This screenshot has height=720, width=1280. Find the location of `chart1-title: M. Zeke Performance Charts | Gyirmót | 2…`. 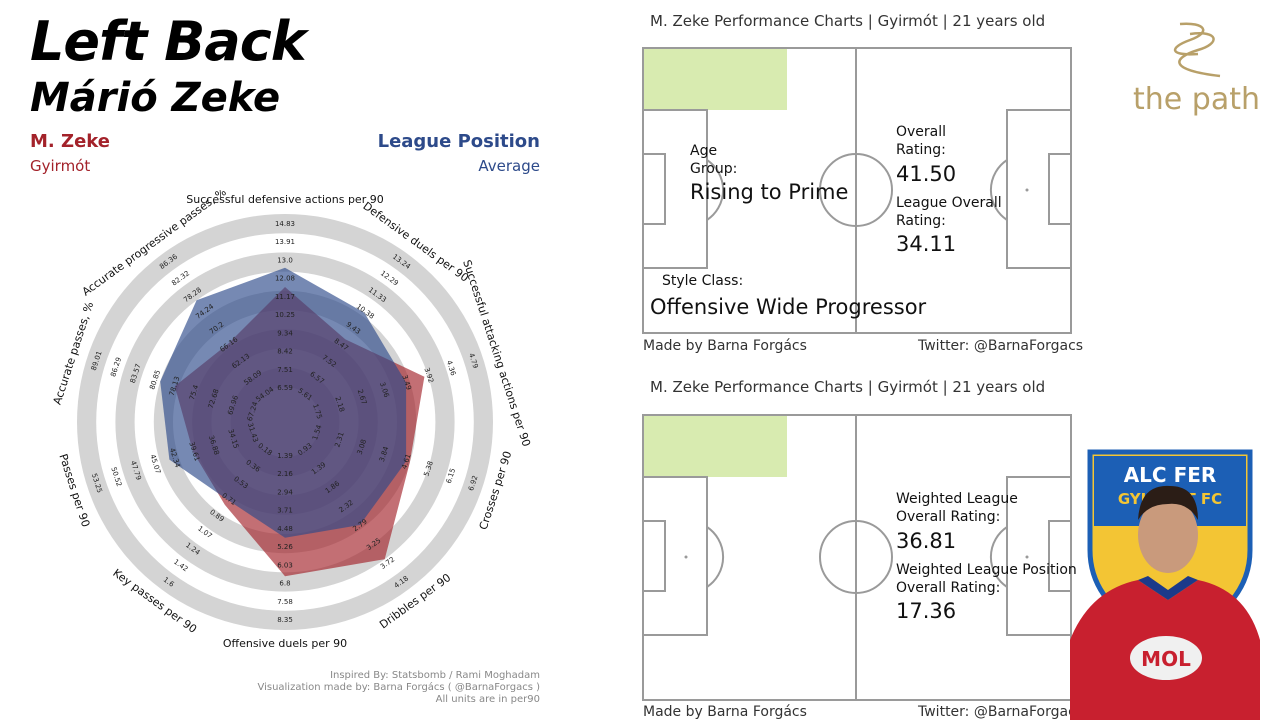

chart1-title: M. Zeke Performance Charts | Gyirmót | 2… is located at coordinates (848, 21).